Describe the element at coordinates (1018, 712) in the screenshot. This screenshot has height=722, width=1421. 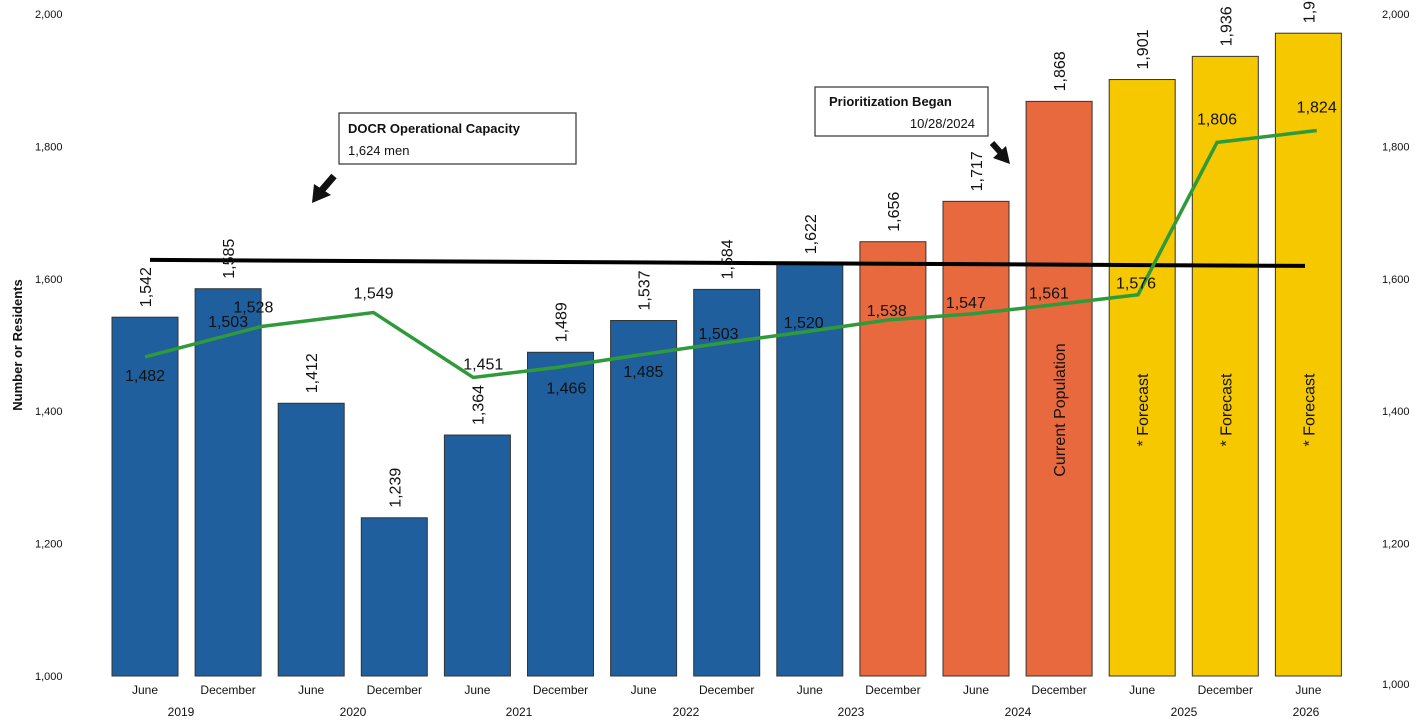
I see `x-year-label: 2024` at that location.